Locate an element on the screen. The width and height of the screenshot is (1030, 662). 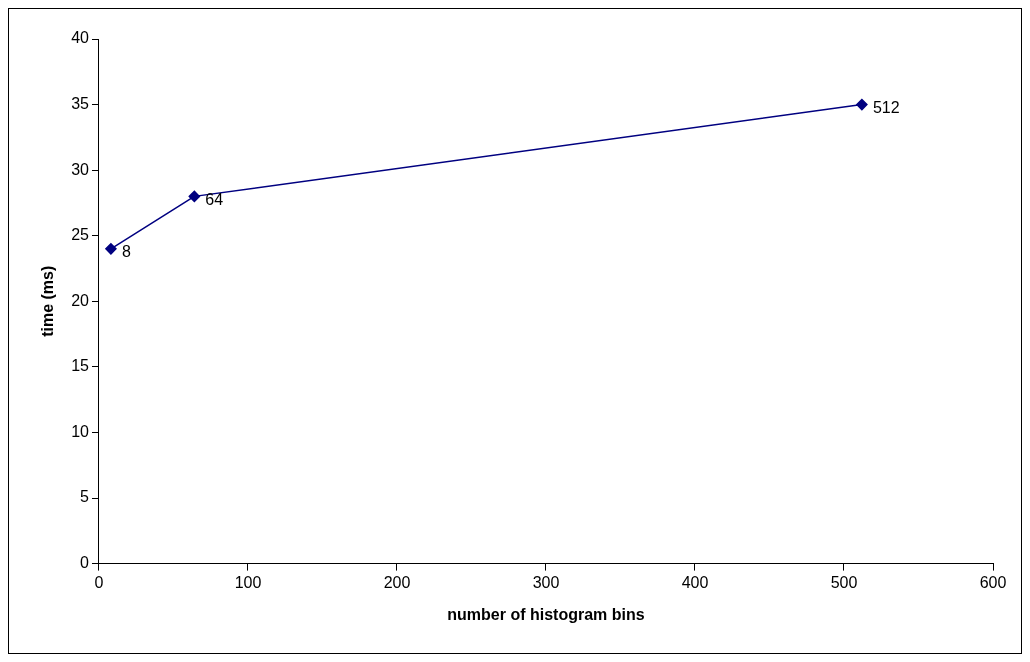
x-tick-label: 200 is located at coordinates (397, 582).